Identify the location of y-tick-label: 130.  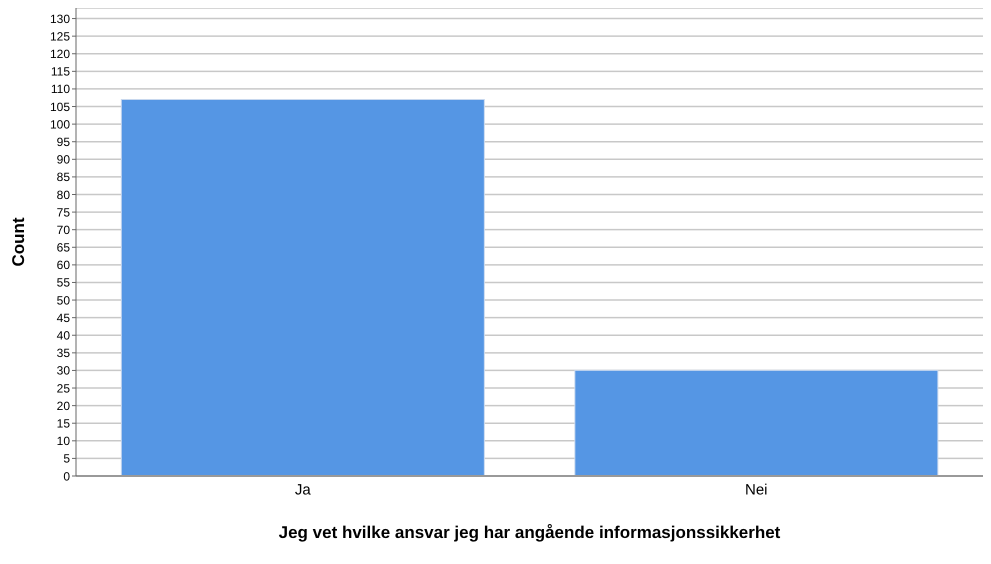
(60, 19).